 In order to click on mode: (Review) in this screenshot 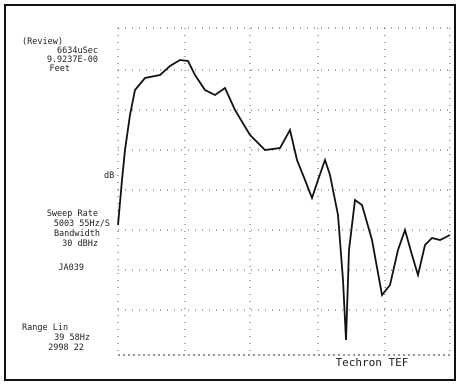, I will do `click(42, 42)`.